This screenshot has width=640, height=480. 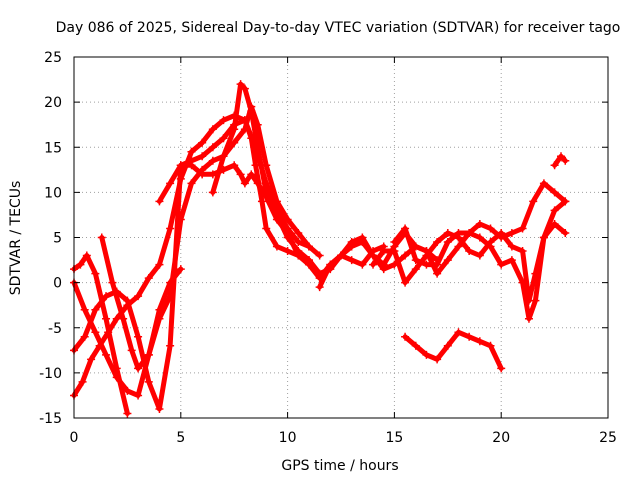 I want to click on y-tick-label: -5, so click(x=55, y=329).